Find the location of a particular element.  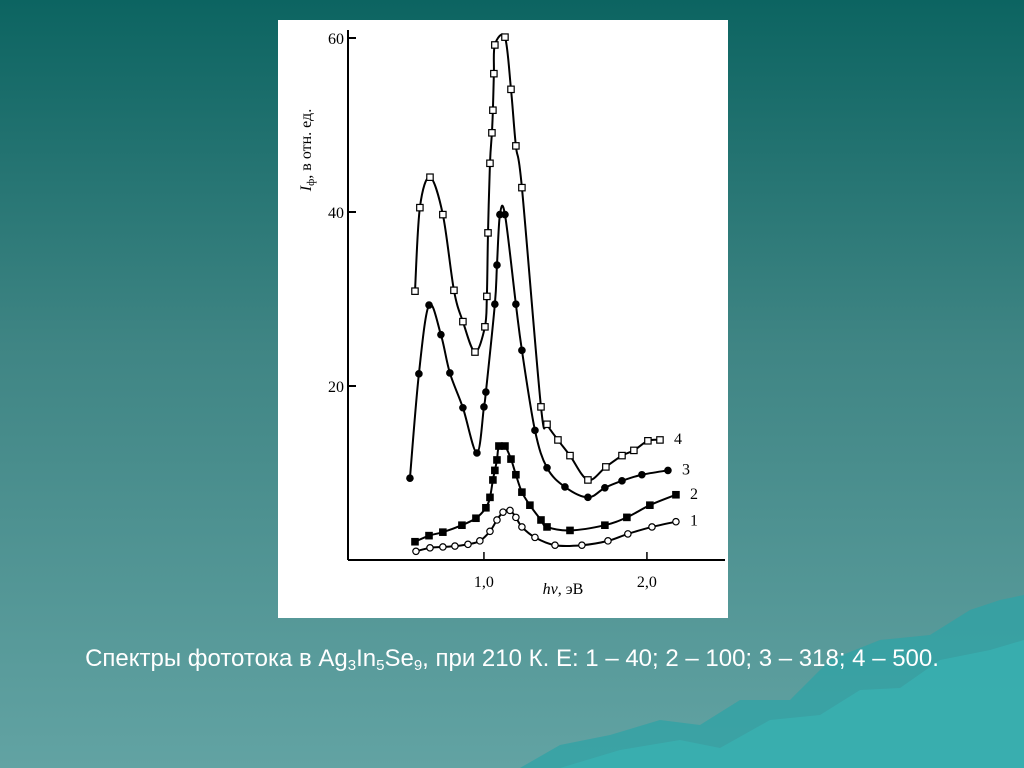

series-label: 2 is located at coordinates (694, 494).